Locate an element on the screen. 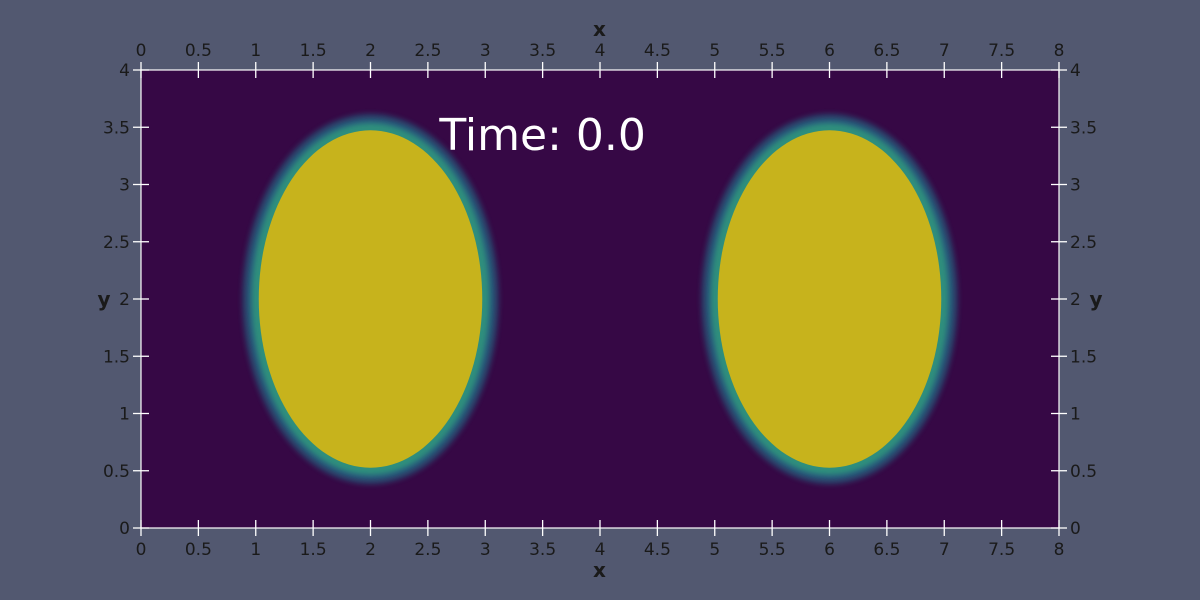  y-tick-label-left: 1 is located at coordinates (124, 415).